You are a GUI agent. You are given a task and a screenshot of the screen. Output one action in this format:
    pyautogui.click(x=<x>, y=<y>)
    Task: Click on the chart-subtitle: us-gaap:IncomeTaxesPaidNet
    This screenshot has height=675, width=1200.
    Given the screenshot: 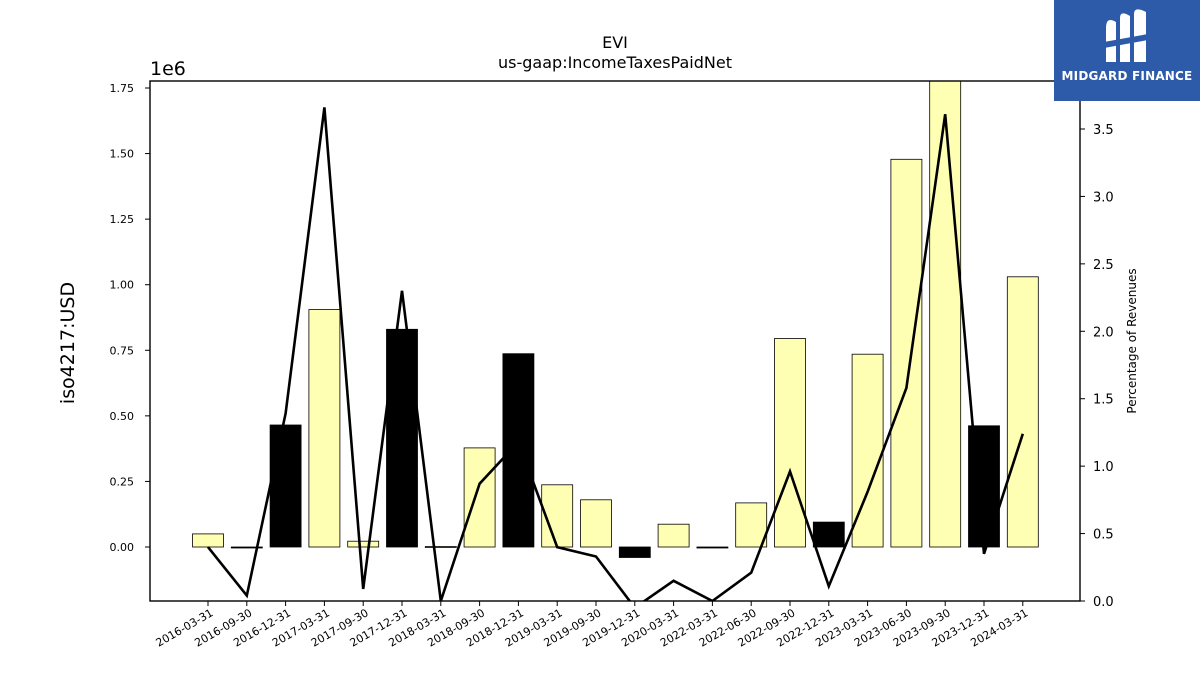 What is the action you would take?
    pyautogui.click(x=615, y=62)
    